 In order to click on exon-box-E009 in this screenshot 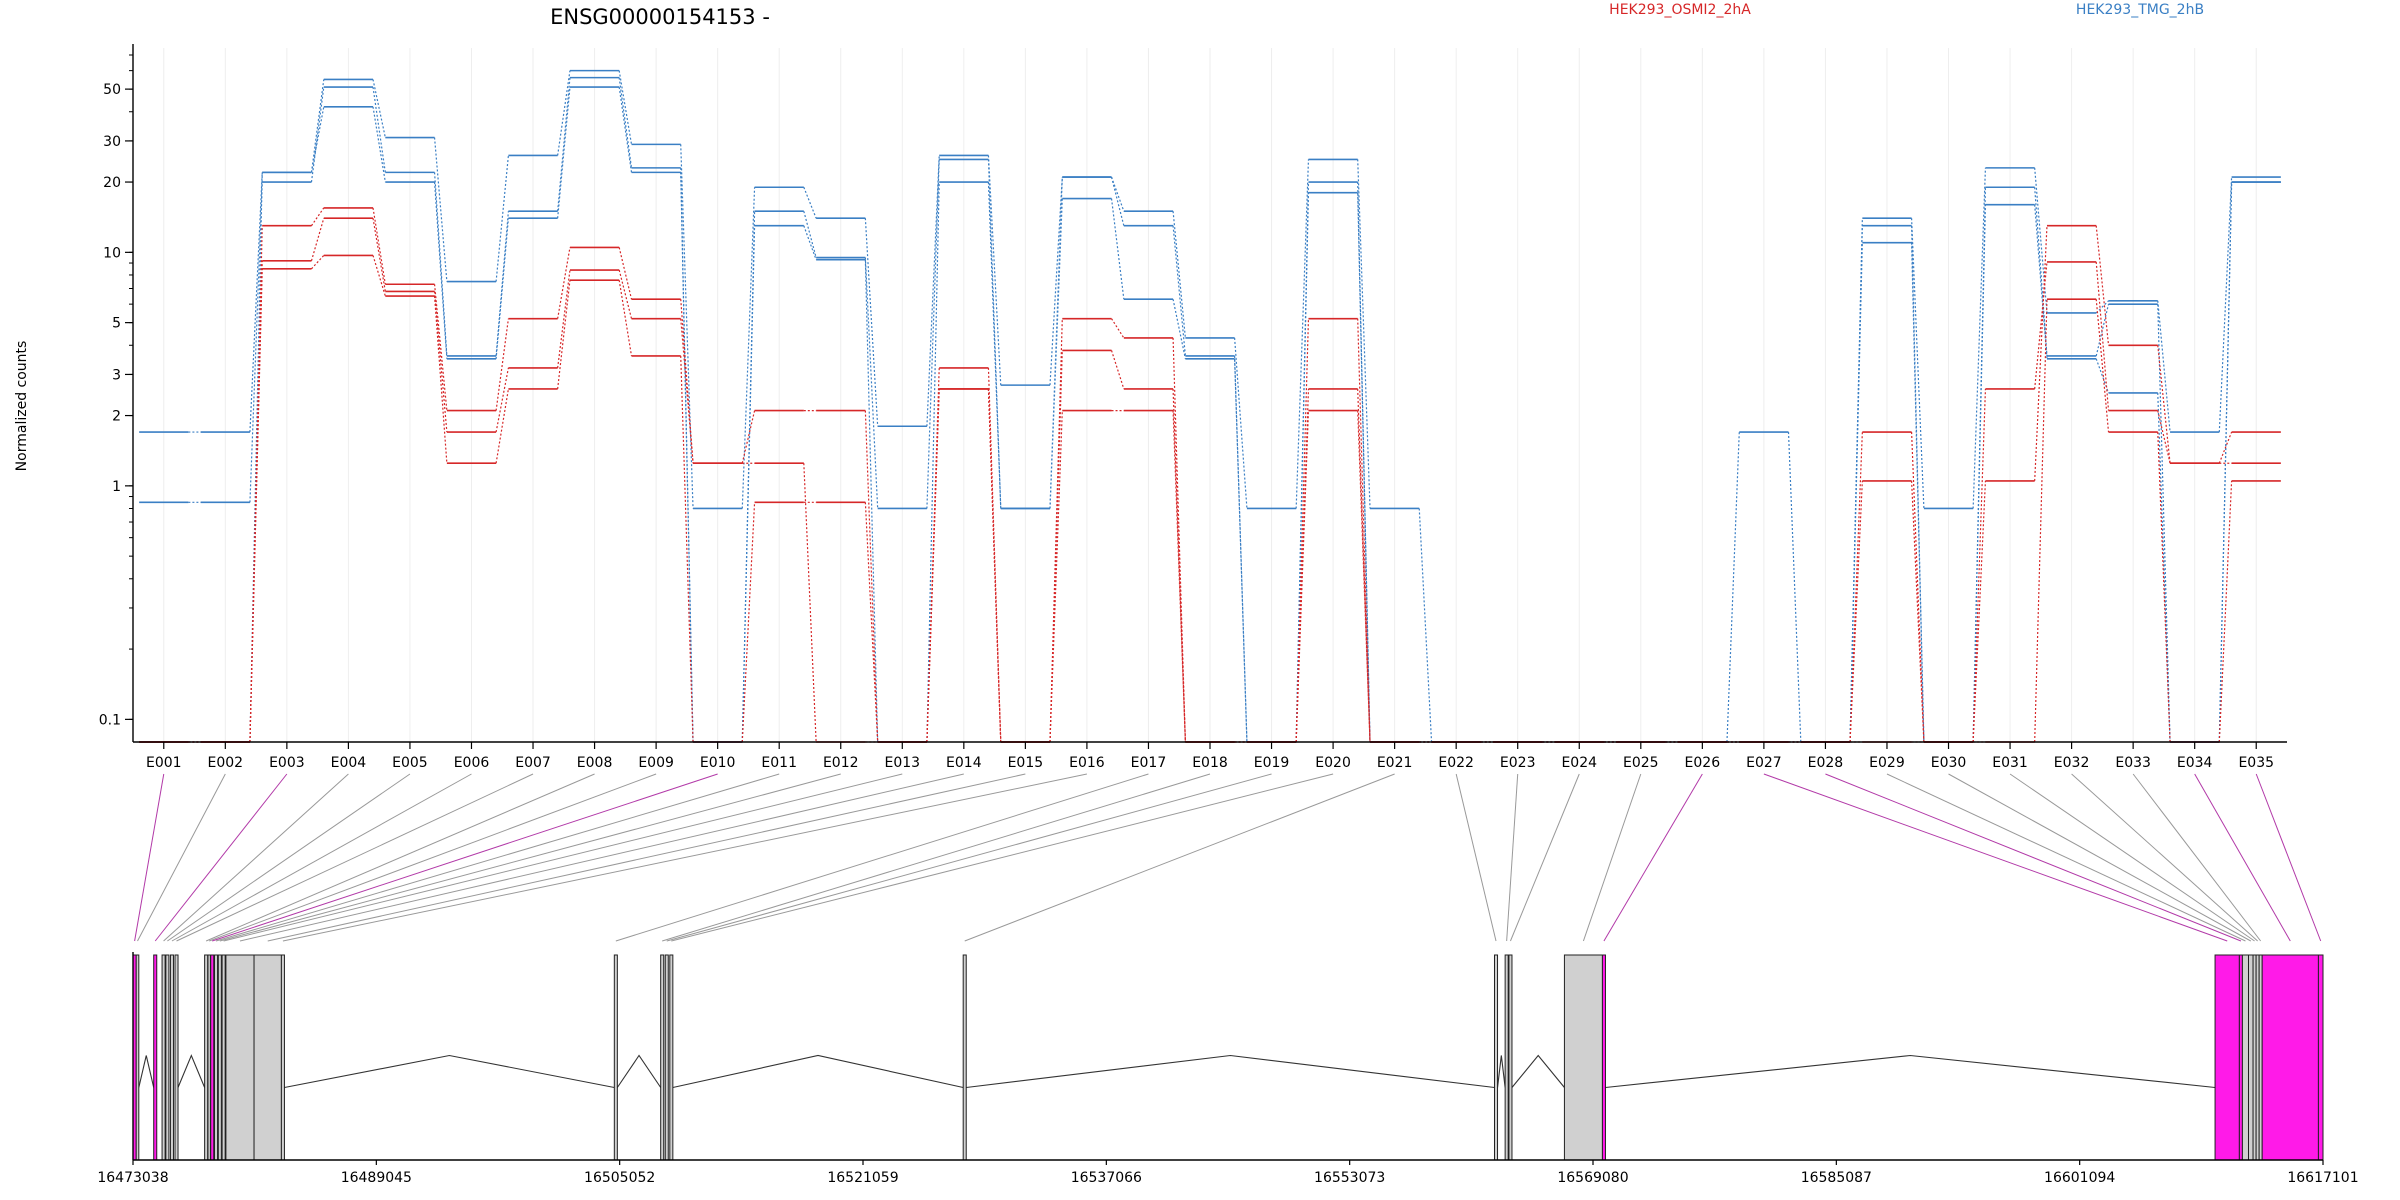, I will do `click(209, 1057)`.